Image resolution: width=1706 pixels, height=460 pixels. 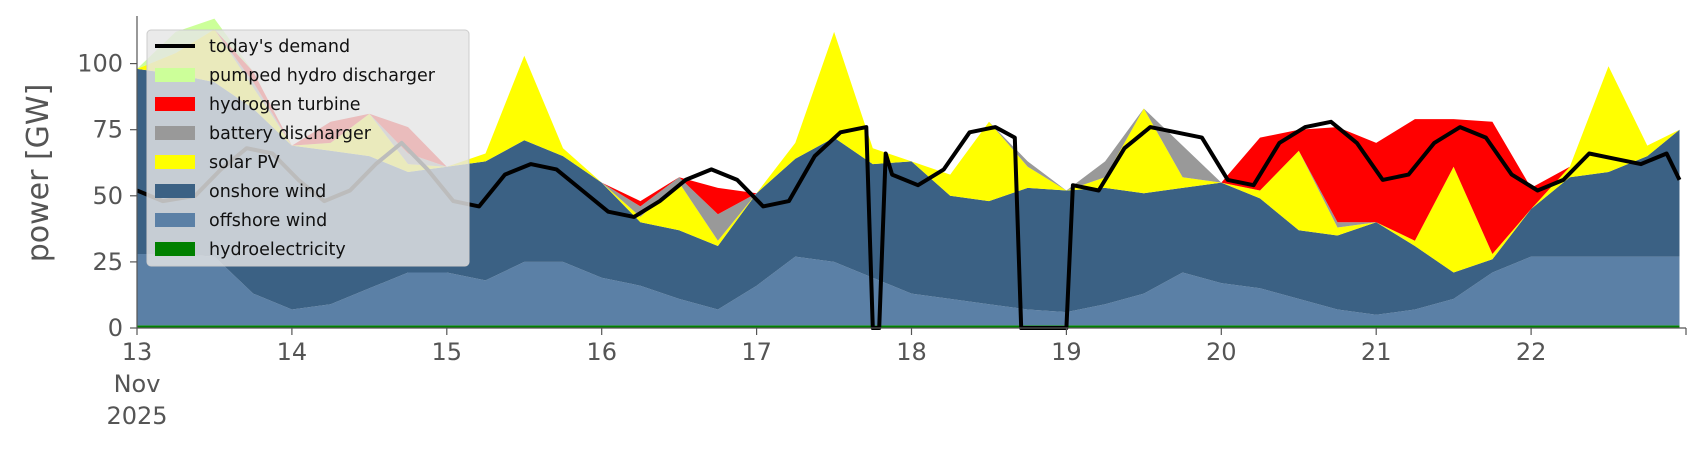 I want to click on legend-box, so click(x=308, y=148).